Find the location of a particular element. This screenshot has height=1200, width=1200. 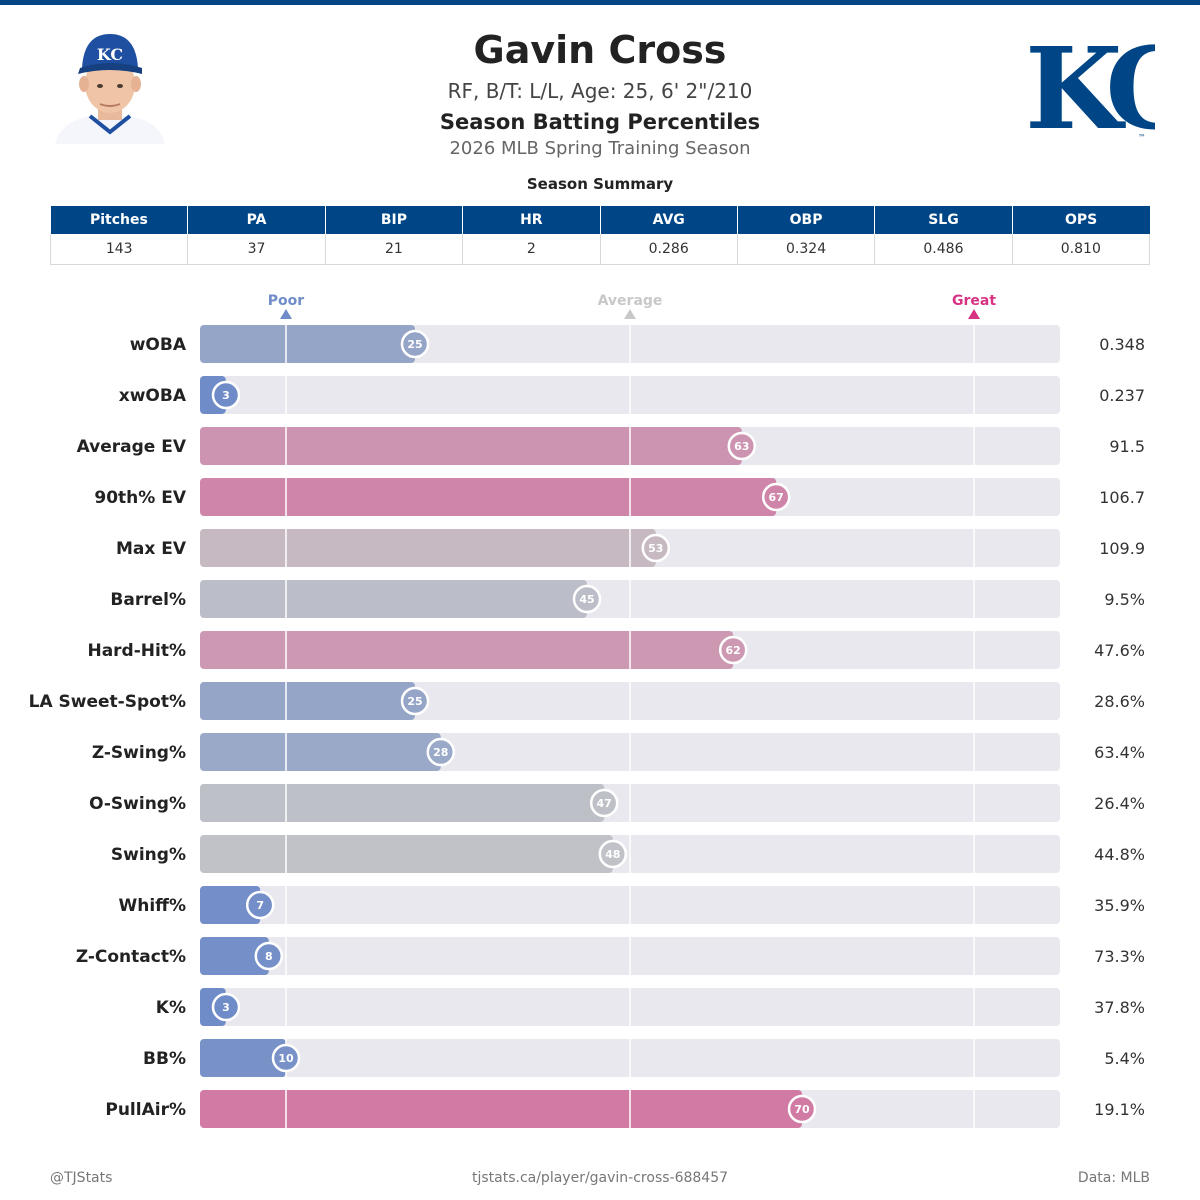

metric-value: 19.1% is located at coordinates (1119, 1109).